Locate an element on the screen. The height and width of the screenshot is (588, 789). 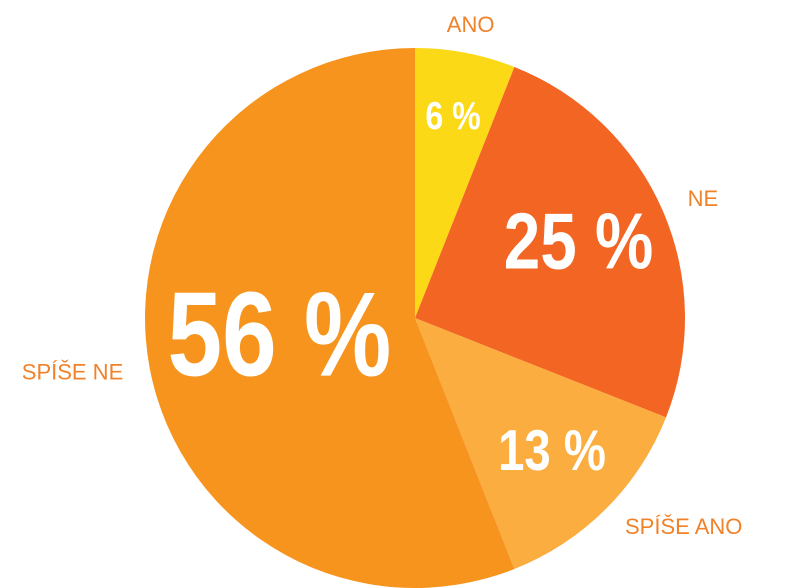
value-label: 6 % is located at coordinates (452, 116).